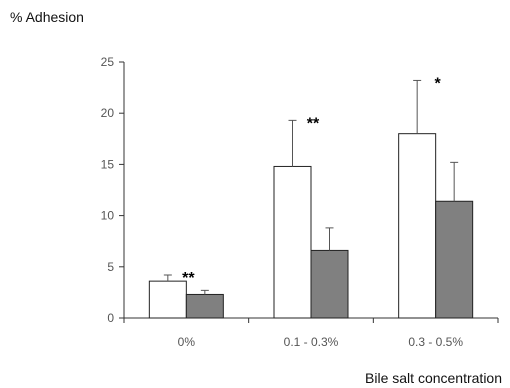  I want to click on x-tick-label: 0.1 - 0.3%, so click(311, 342).